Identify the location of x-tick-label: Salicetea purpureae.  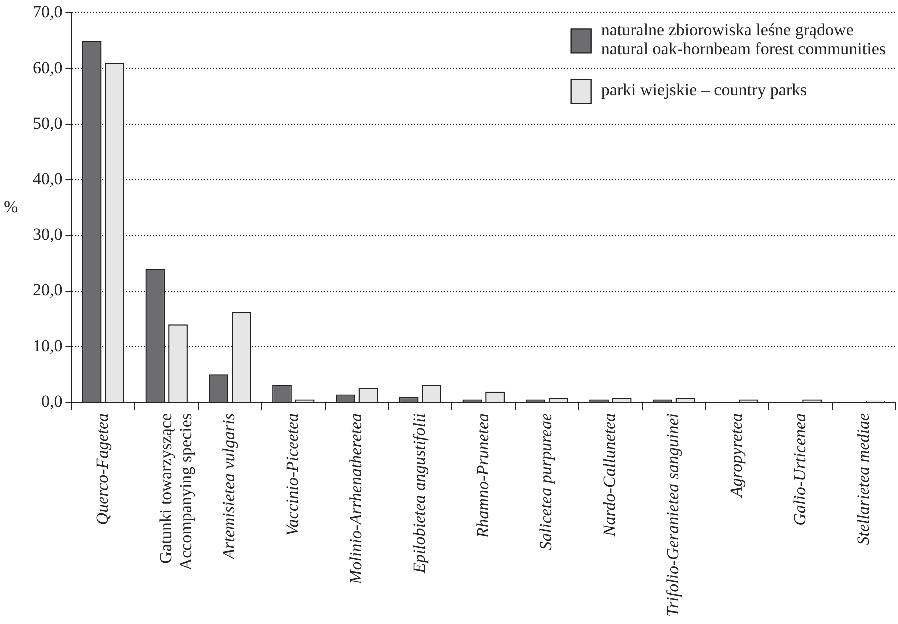
(546, 481).